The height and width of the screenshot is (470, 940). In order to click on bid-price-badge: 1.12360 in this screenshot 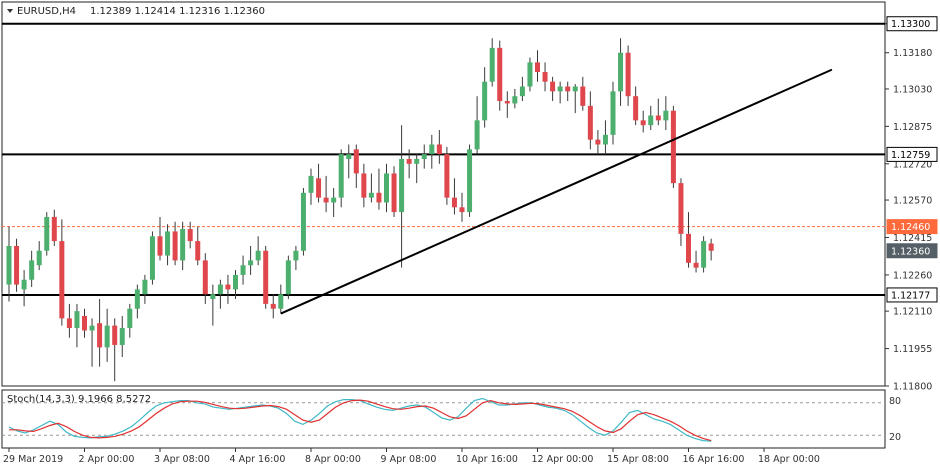, I will do `click(912, 251)`.